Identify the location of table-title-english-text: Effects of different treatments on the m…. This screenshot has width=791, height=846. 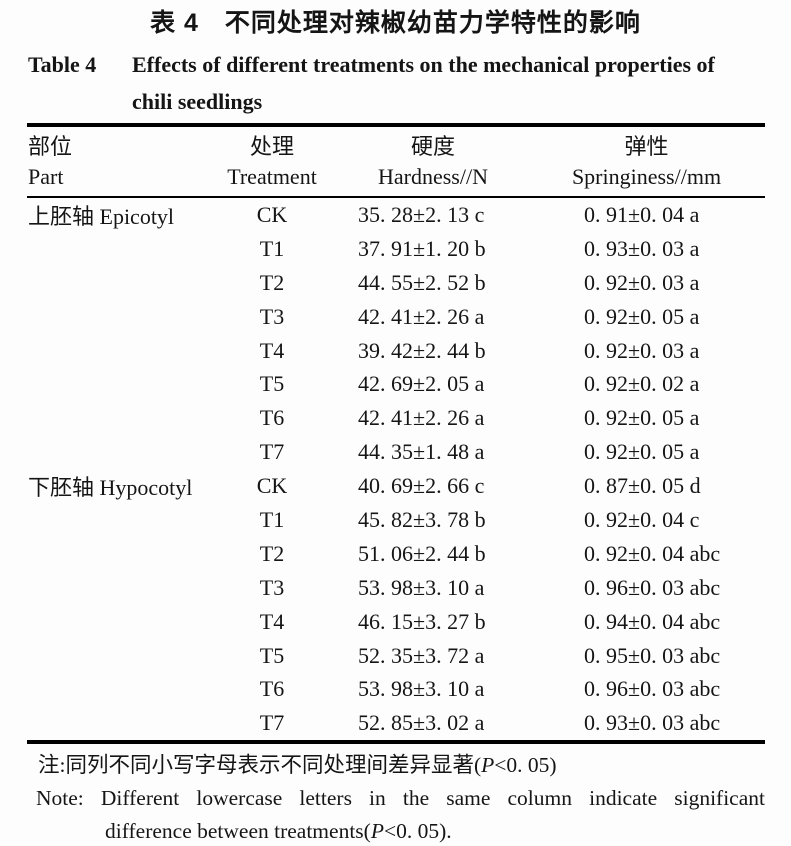
(450, 83).